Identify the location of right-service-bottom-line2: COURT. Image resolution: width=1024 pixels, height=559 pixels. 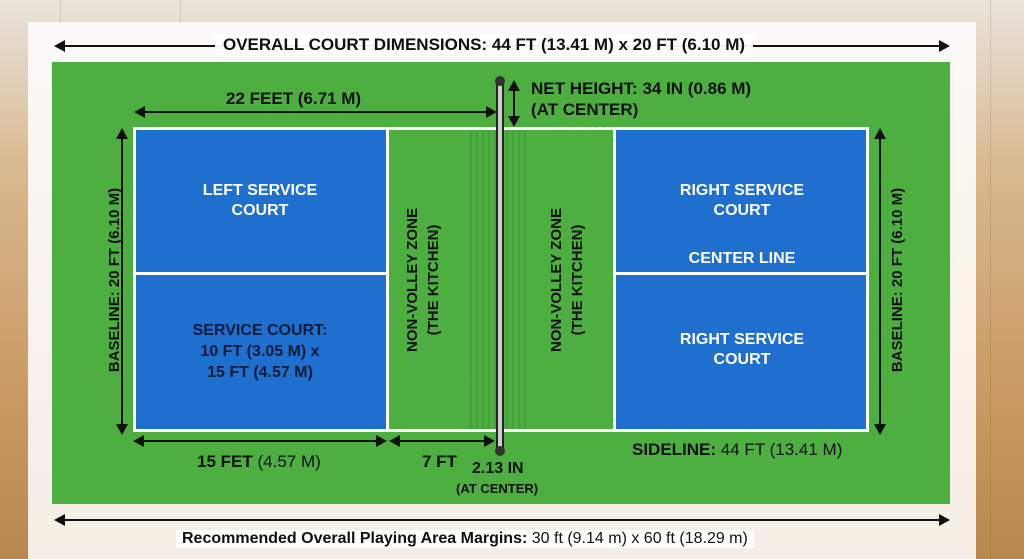
(742, 359).